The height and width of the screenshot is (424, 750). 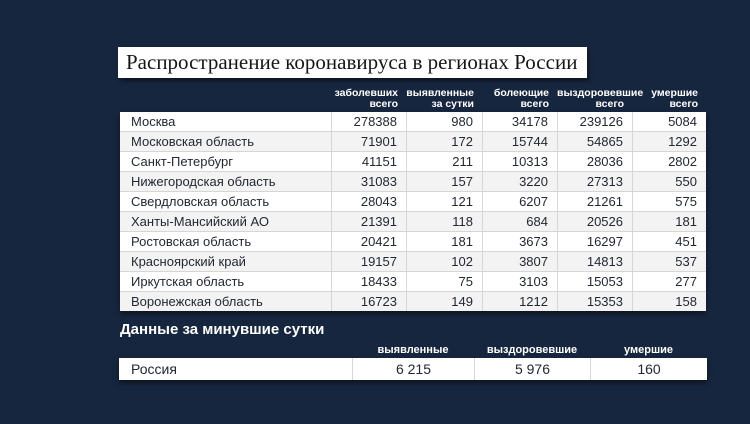 What do you see at coordinates (368, 141) in the screenshot?
I see `infected-total-value: 71901` at bounding box center [368, 141].